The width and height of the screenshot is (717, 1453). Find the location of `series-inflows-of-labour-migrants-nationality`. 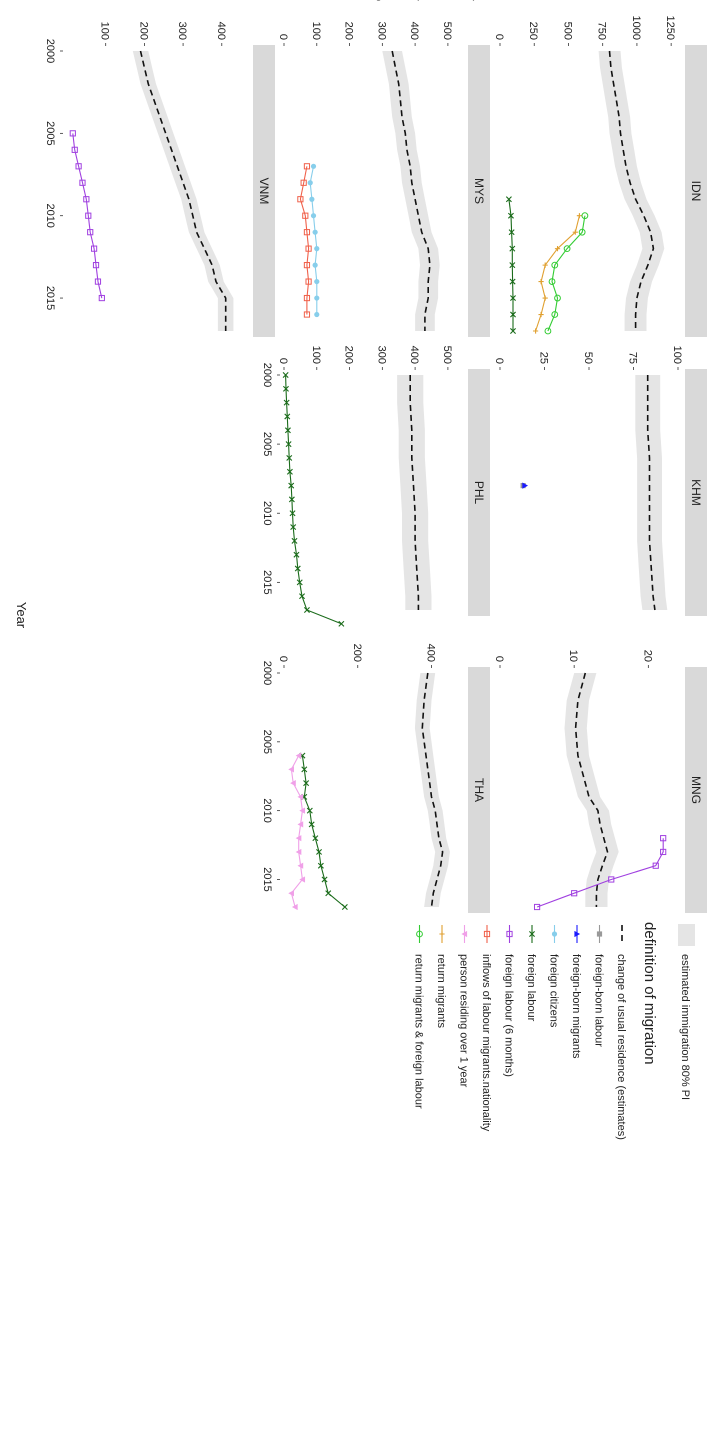

series-inflows-of-labour-migrants-nationality is located at coordinates (304, 240).